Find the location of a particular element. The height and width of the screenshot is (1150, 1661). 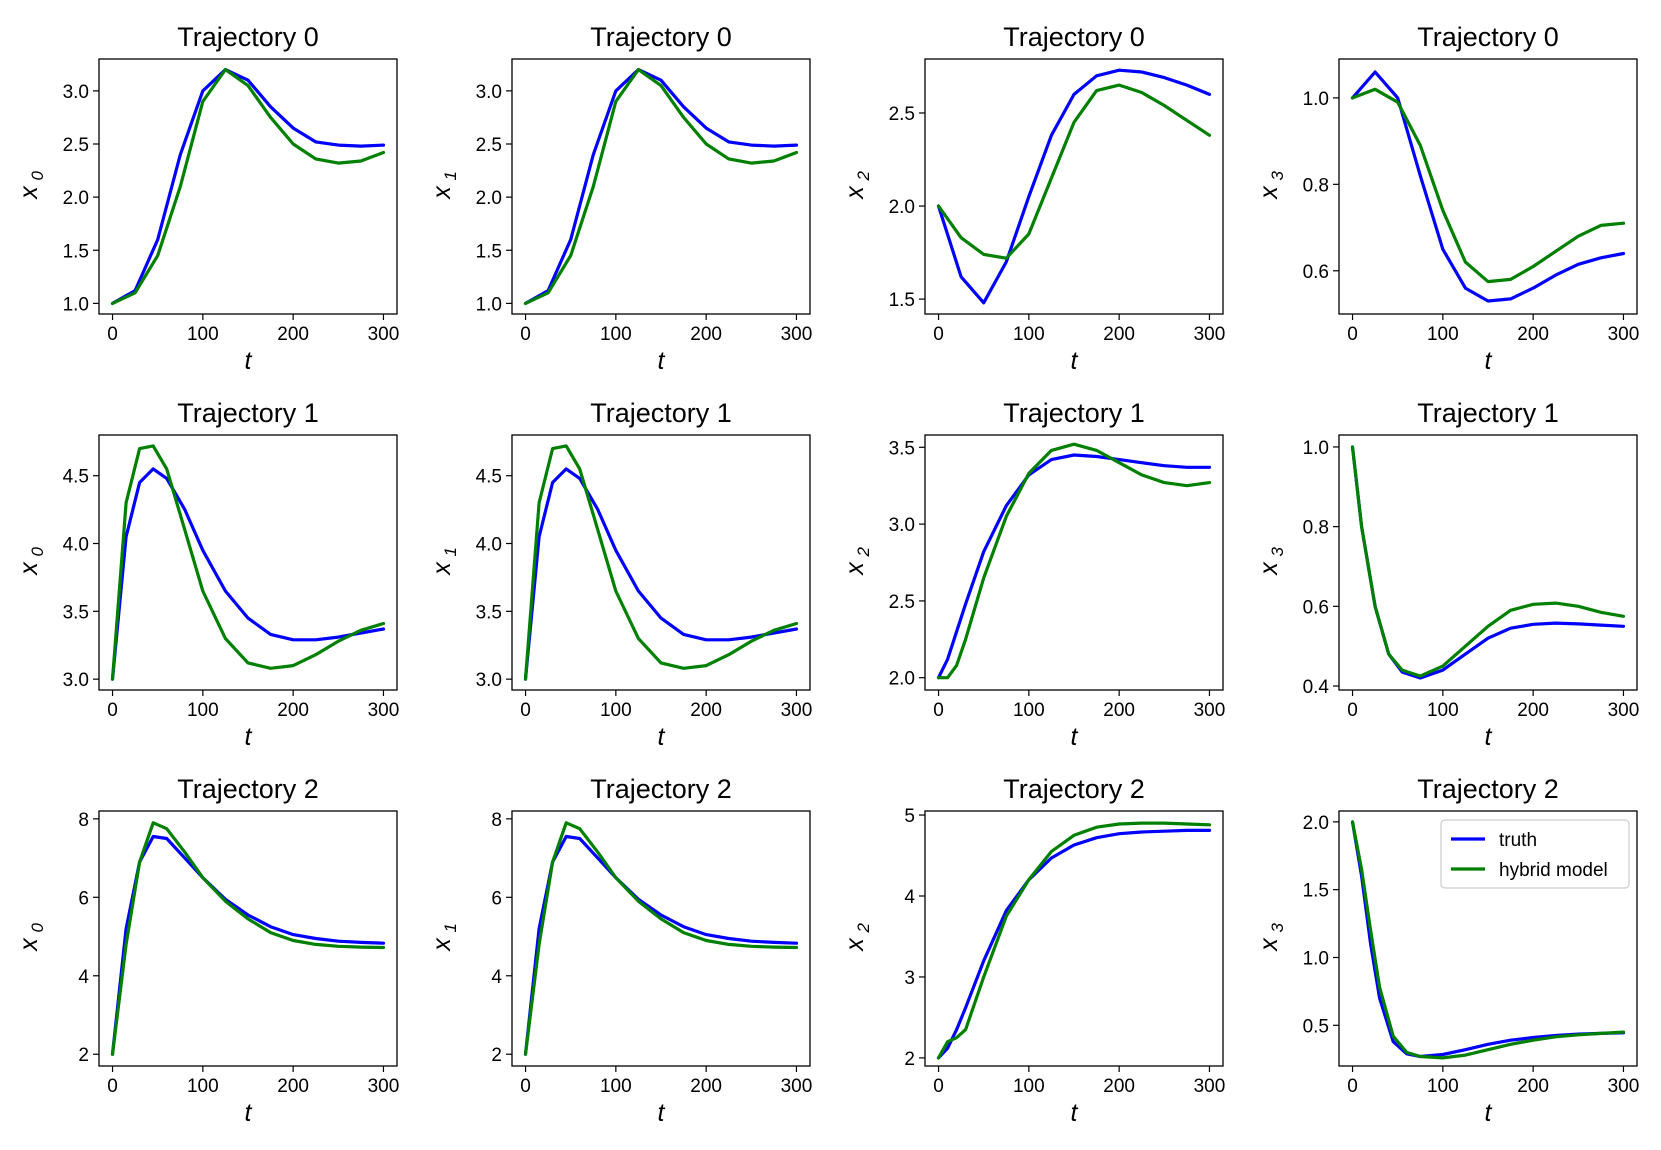

y-tick-label: 4.5 is located at coordinates (76, 477).